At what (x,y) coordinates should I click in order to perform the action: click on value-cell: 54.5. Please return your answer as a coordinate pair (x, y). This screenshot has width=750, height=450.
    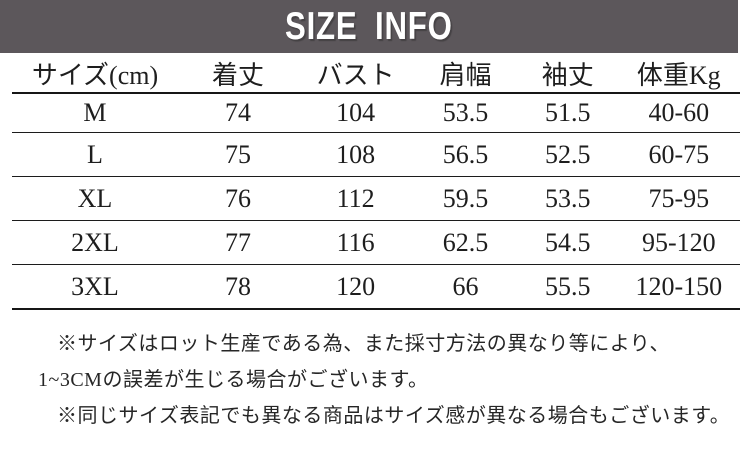
    Looking at the image, I should click on (568, 242).